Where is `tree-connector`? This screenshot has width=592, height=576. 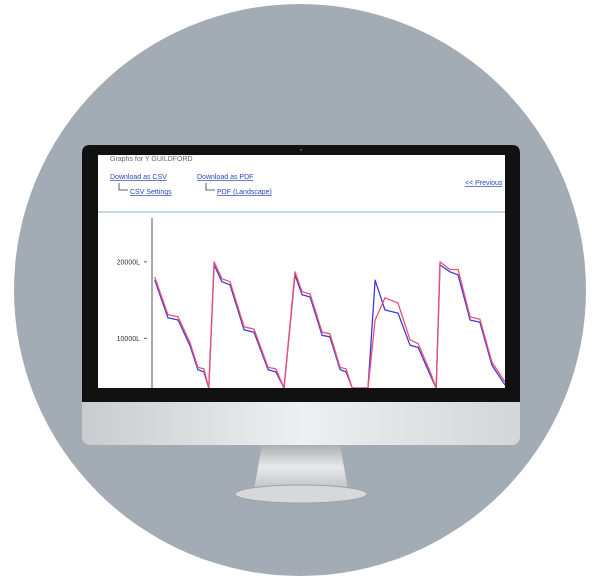 tree-connector is located at coordinates (166, 187).